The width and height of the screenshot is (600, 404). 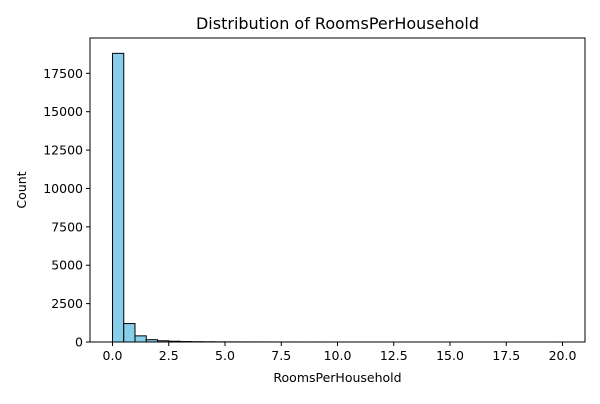 What do you see at coordinates (63, 150) in the screenshot?
I see `y-tick-label: 12500` at bounding box center [63, 150].